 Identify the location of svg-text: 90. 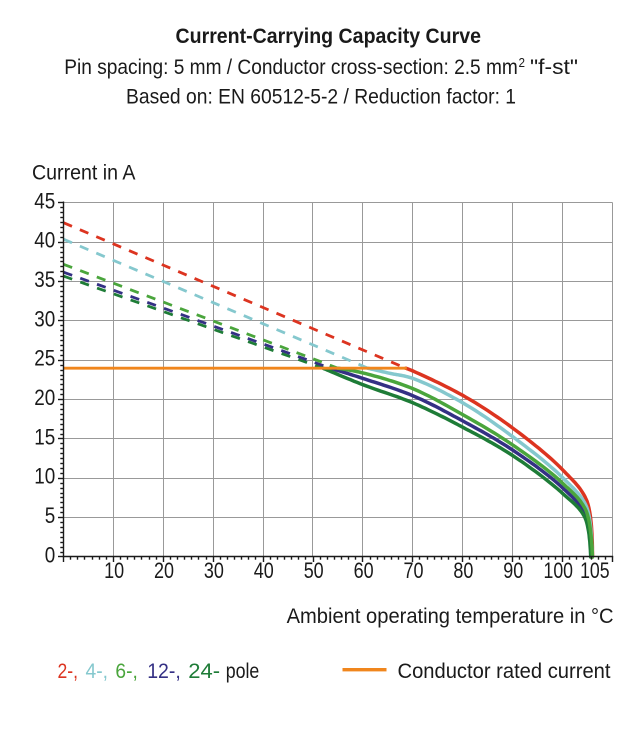
(513, 570).